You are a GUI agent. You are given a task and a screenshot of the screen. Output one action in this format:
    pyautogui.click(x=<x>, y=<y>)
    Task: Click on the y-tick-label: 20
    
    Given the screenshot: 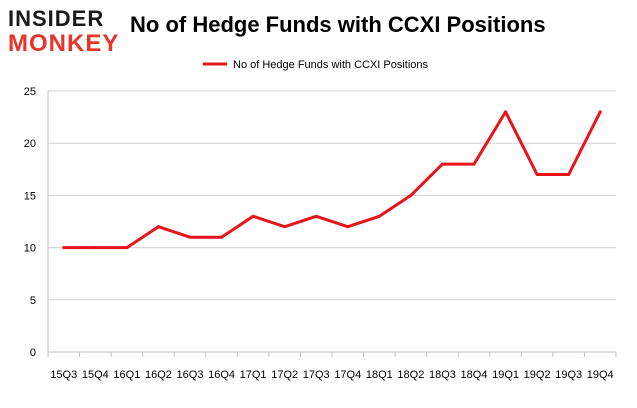 What is the action you would take?
    pyautogui.click(x=30, y=144)
    